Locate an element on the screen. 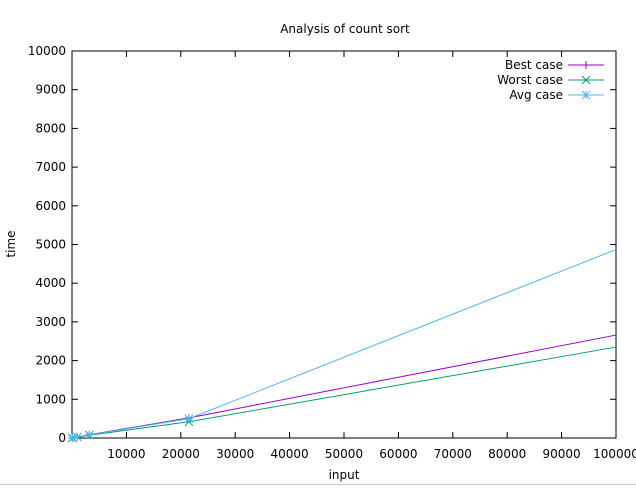  legend-marker-best-case is located at coordinates (586, 65).